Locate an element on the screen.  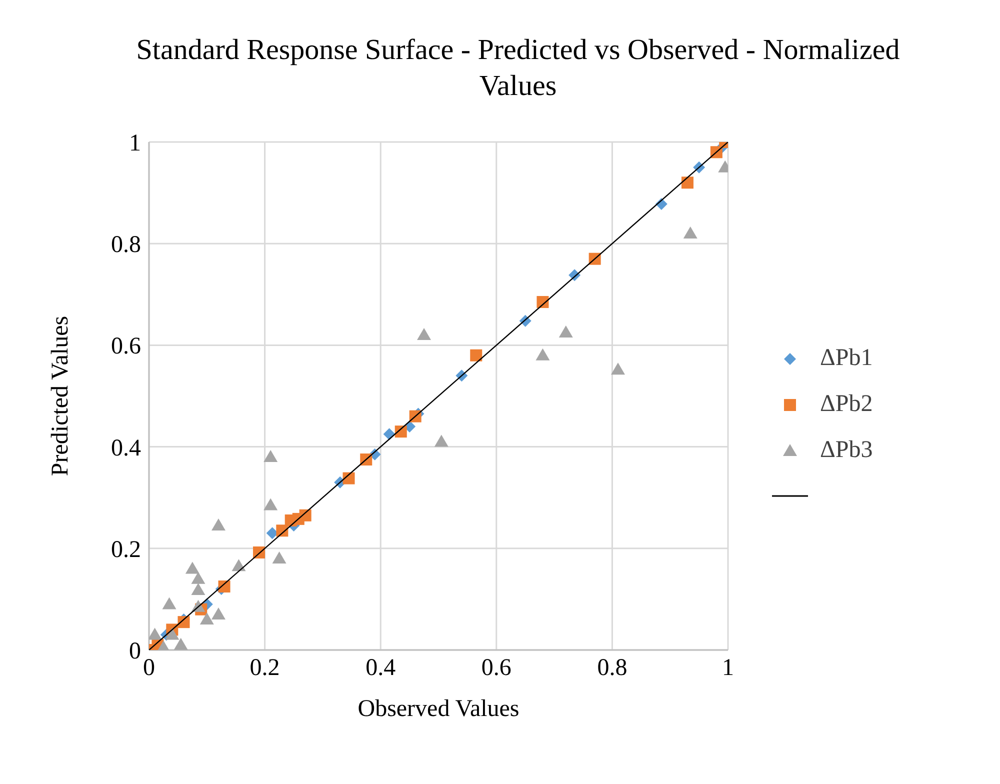
y-tick-label: 0.2 is located at coordinates (126, 549).